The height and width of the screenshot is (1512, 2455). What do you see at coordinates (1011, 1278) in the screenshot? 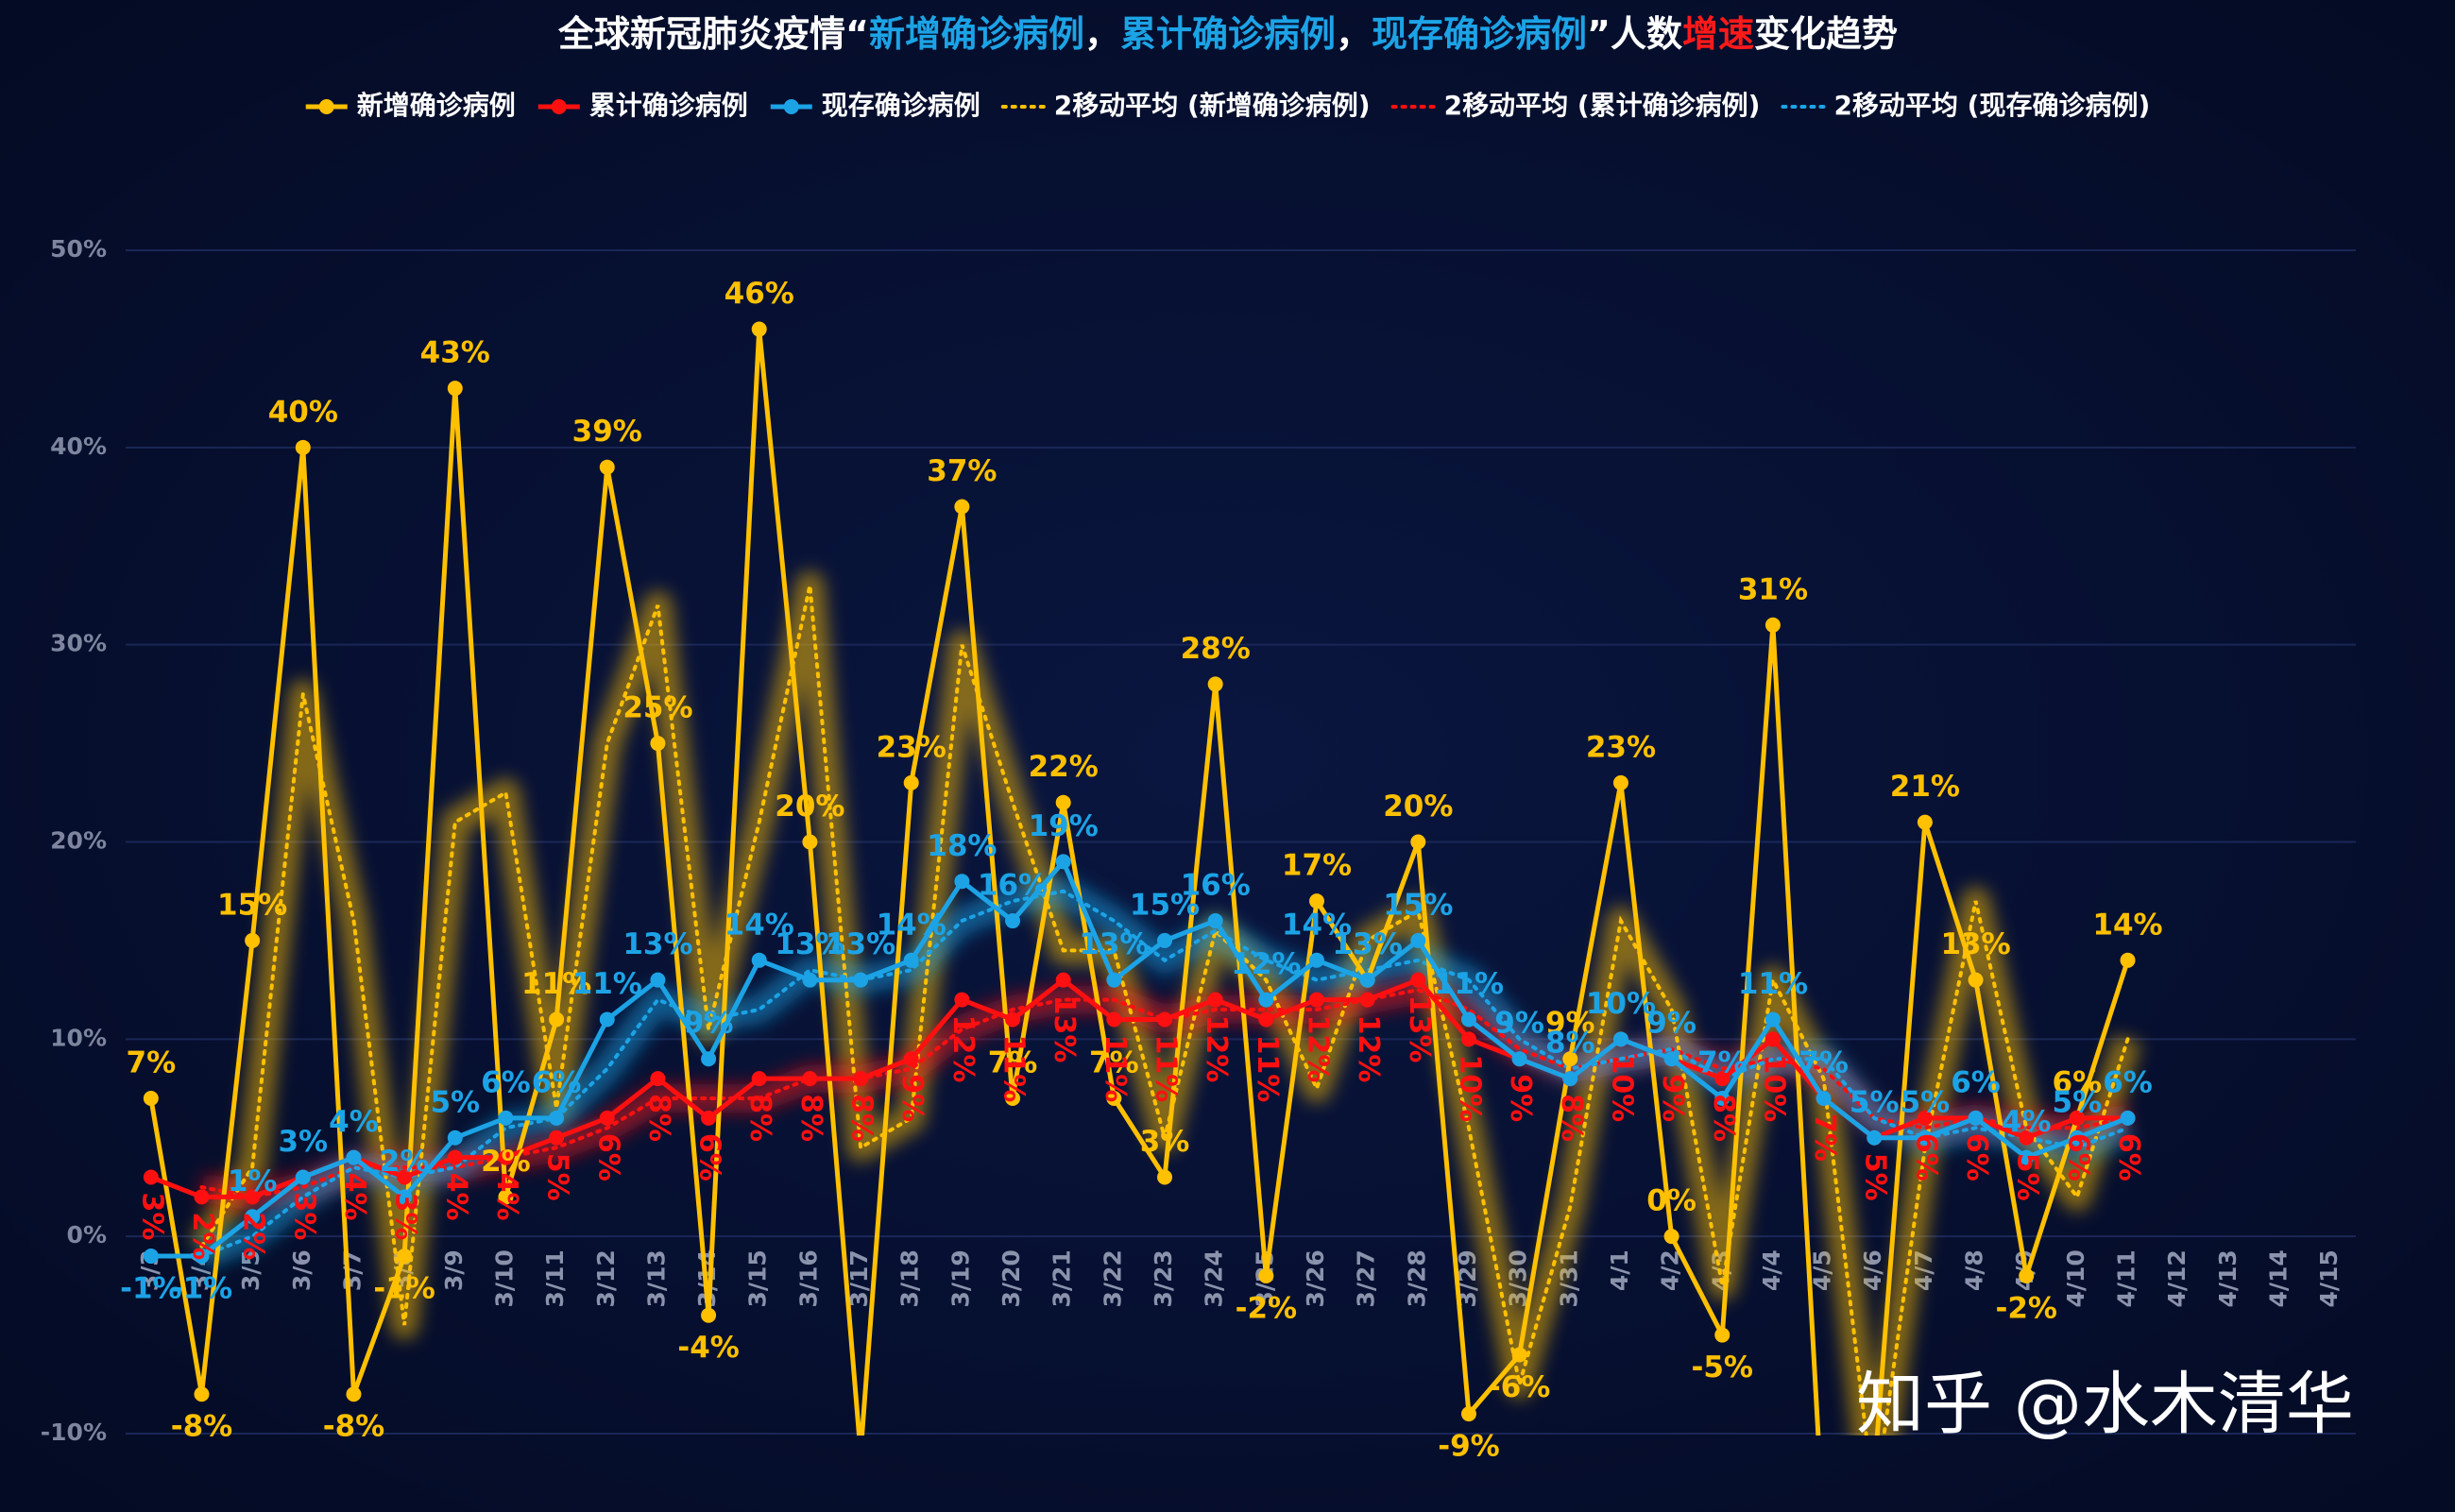
I see `x-tick-label: 3/20` at bounding box center [1011, 1278].